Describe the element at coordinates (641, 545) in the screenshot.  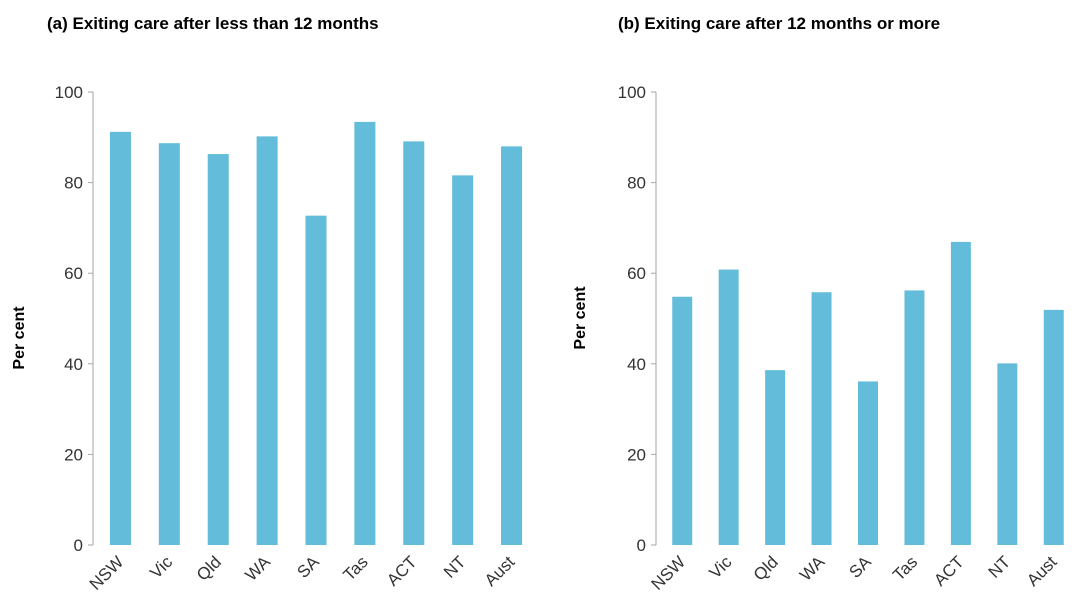
I see `chart-b-y-tick-label: 0` at that location.